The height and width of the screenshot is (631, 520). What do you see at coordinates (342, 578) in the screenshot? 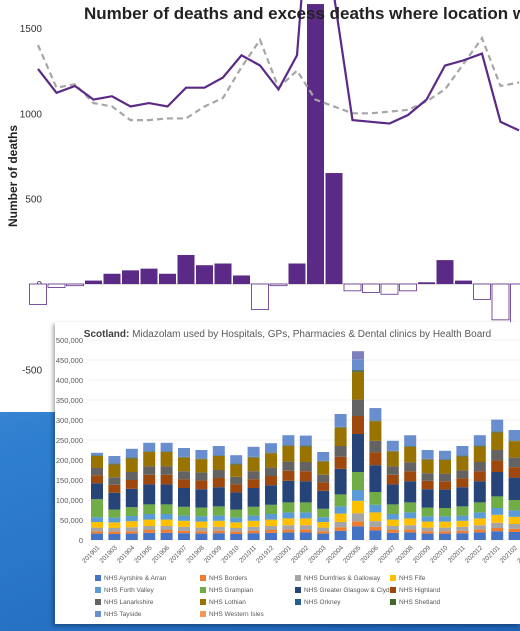
I see `midazolam-legend-label: NHS Dumfries & Galloway` at bounding box center [342, 578].